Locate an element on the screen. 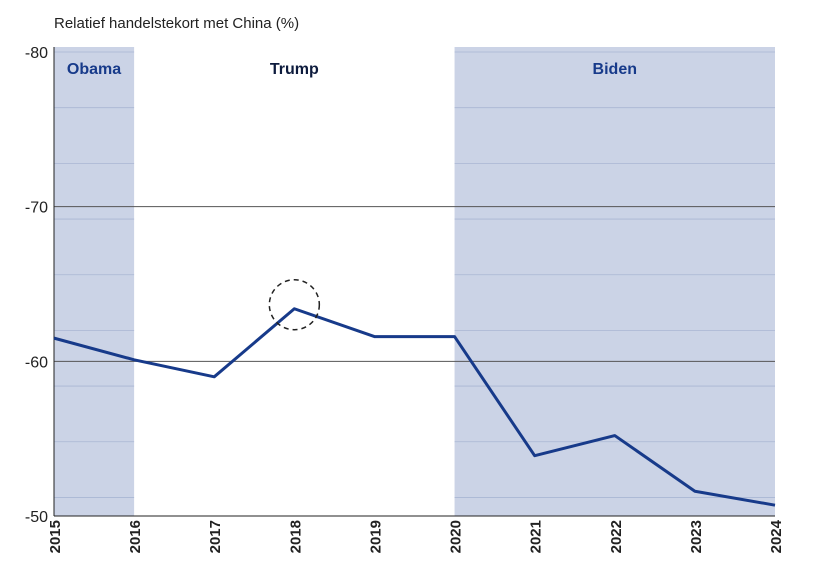  y-axis-title: Relatief handelstekort met China (%) is located at coordinates (176, 23).